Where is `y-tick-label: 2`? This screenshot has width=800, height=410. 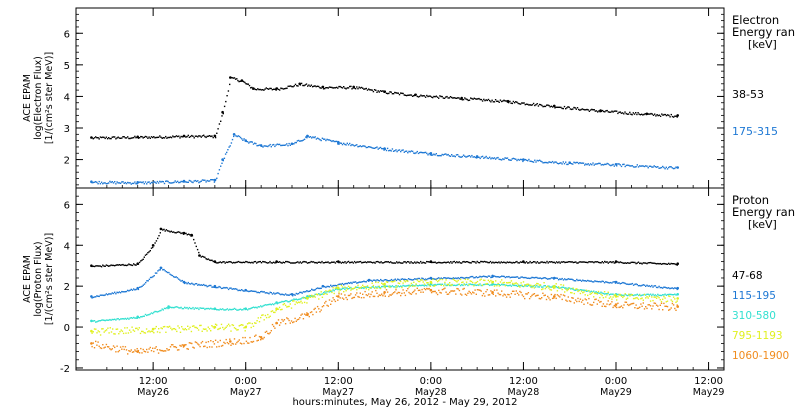 y-tick-label: 2 is located at coordinates (67, 287).